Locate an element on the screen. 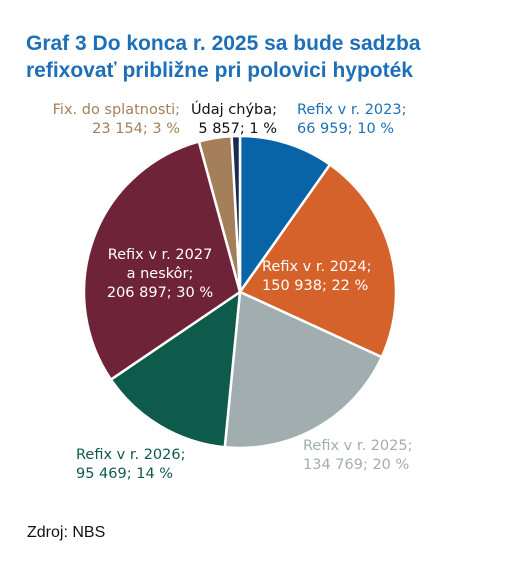  slice-label-6: Fix. do splatnosti; 23 154; 3 % is located at coordinates (110, 120).